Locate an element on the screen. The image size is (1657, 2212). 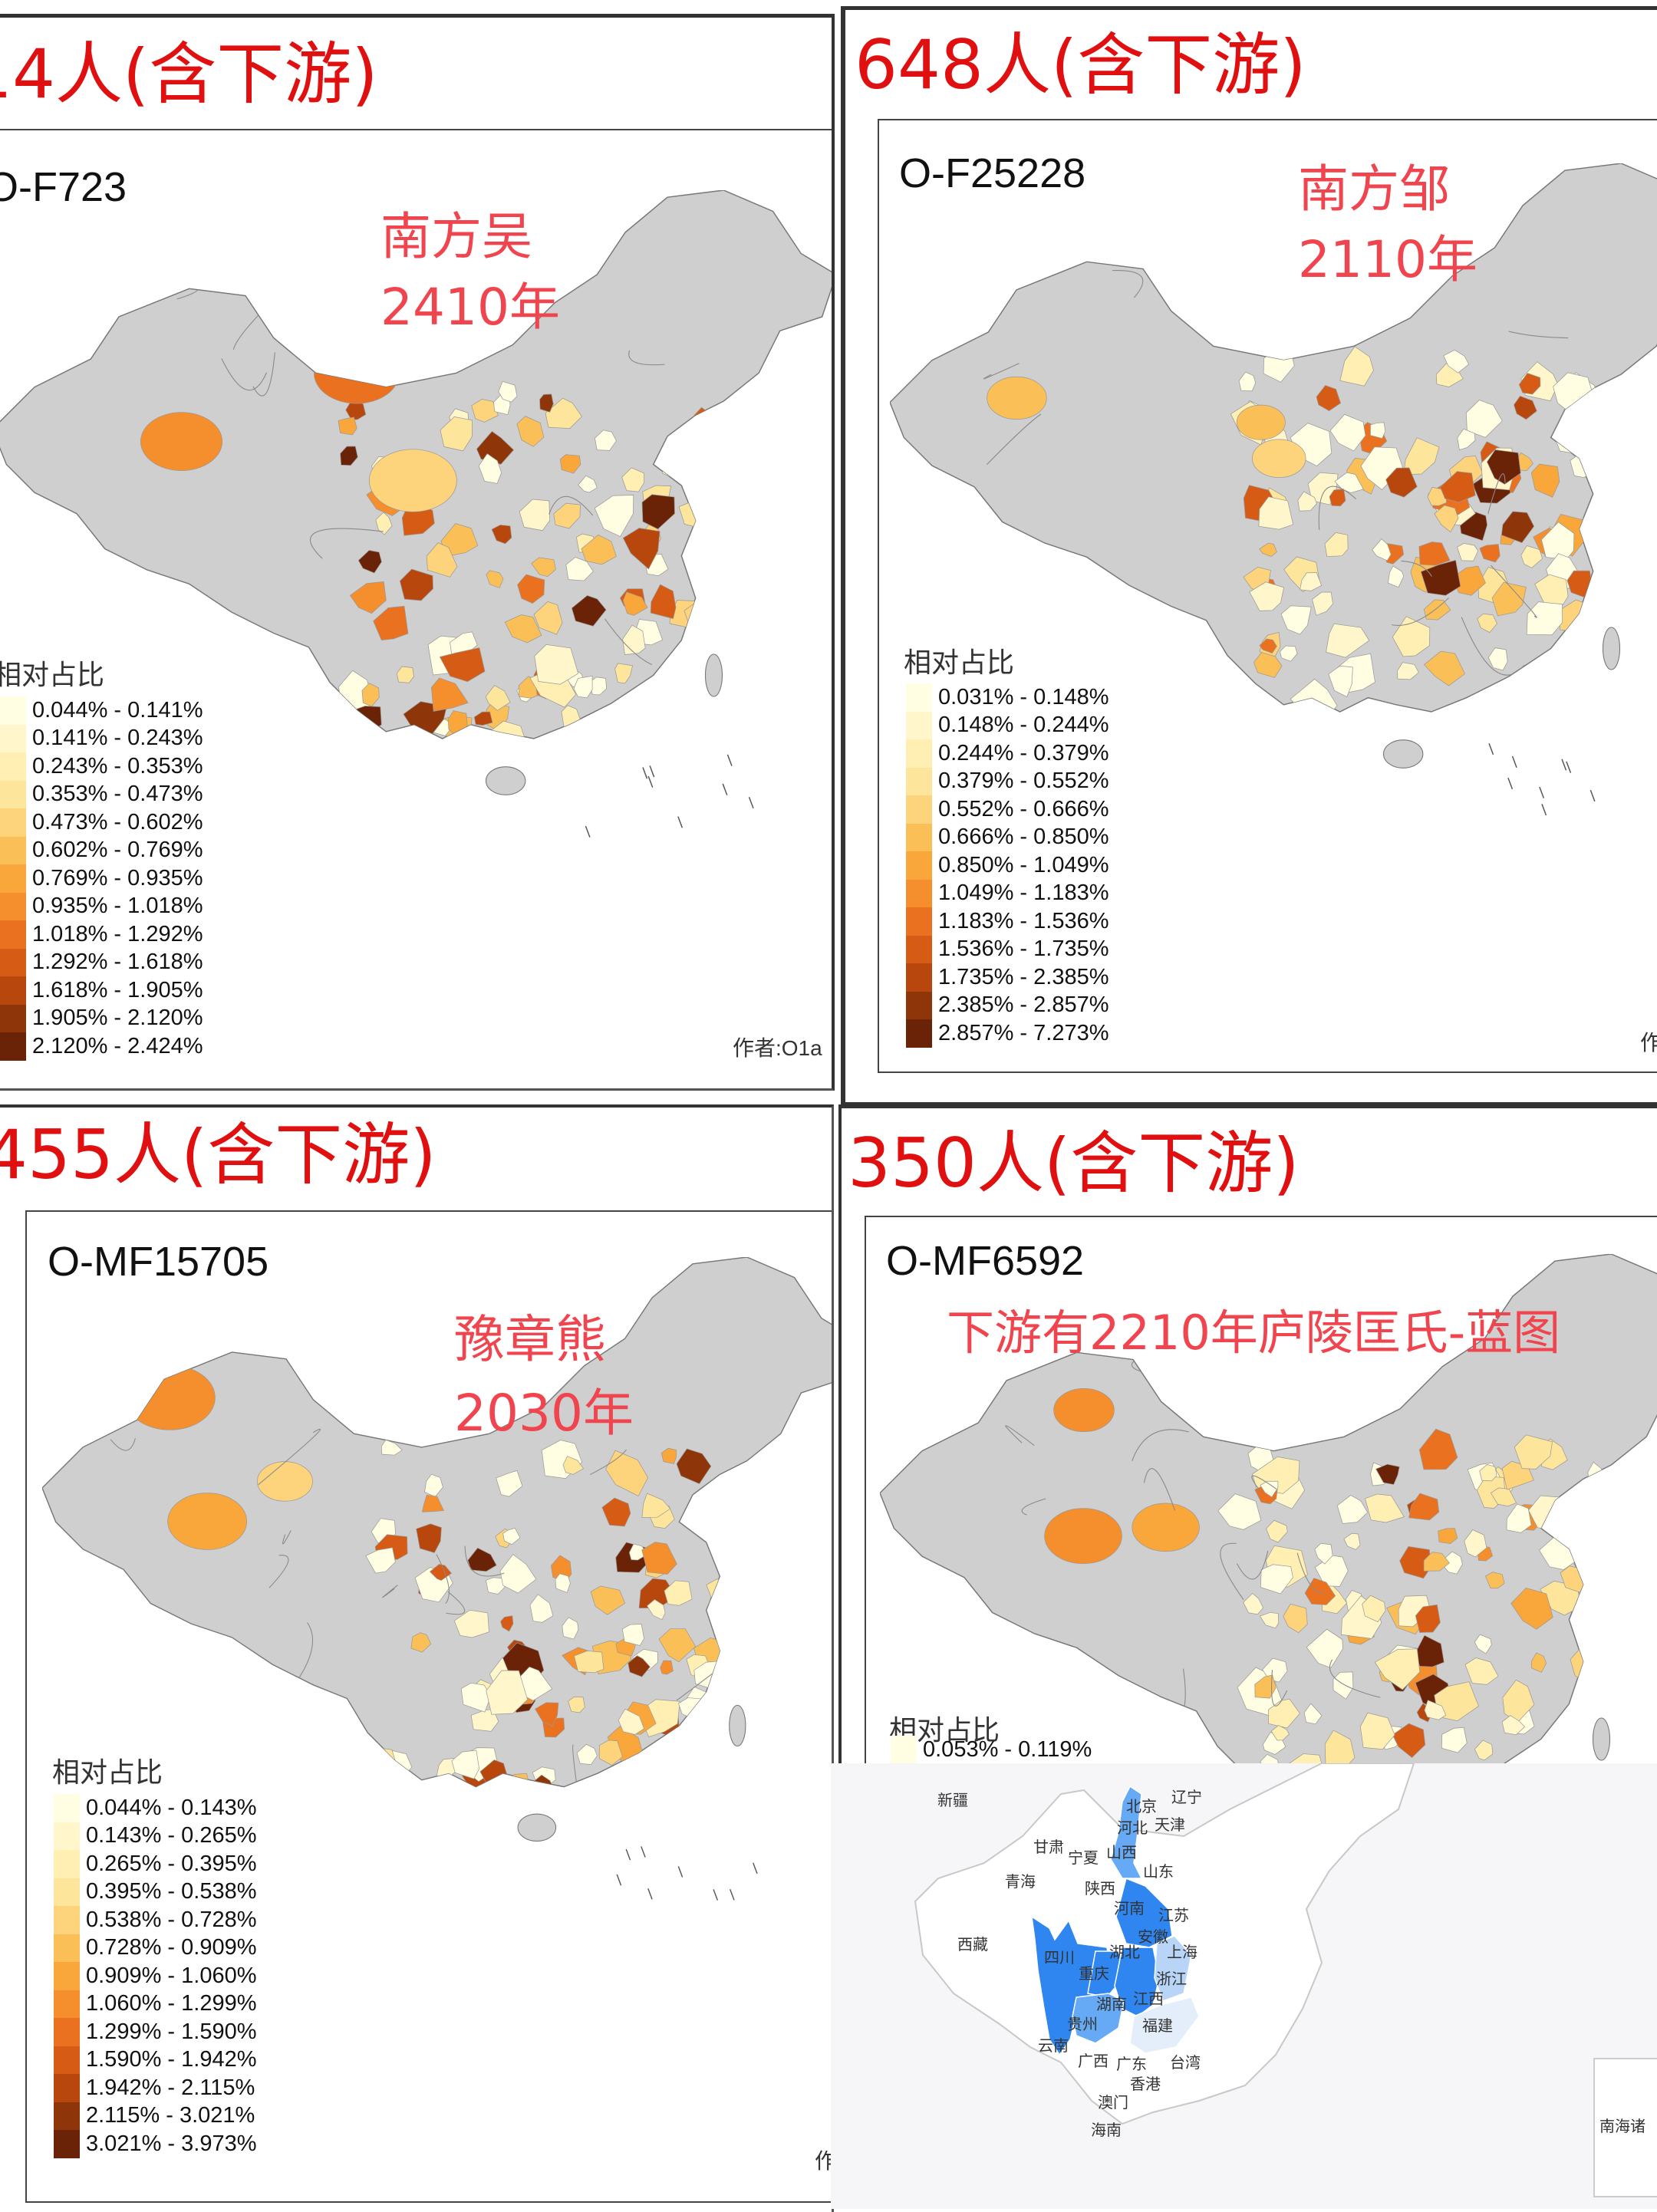
legend-row: 1.618% - 1.905% is located at coordinates (101, 991).